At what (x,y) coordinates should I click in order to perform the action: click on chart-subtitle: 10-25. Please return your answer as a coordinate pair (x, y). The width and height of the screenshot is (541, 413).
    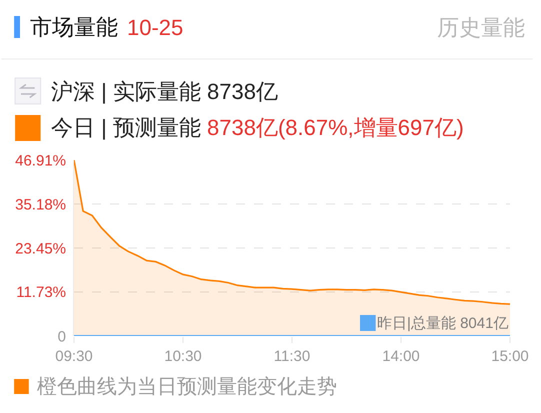
    Looking at the image, I should click on (155, 27).